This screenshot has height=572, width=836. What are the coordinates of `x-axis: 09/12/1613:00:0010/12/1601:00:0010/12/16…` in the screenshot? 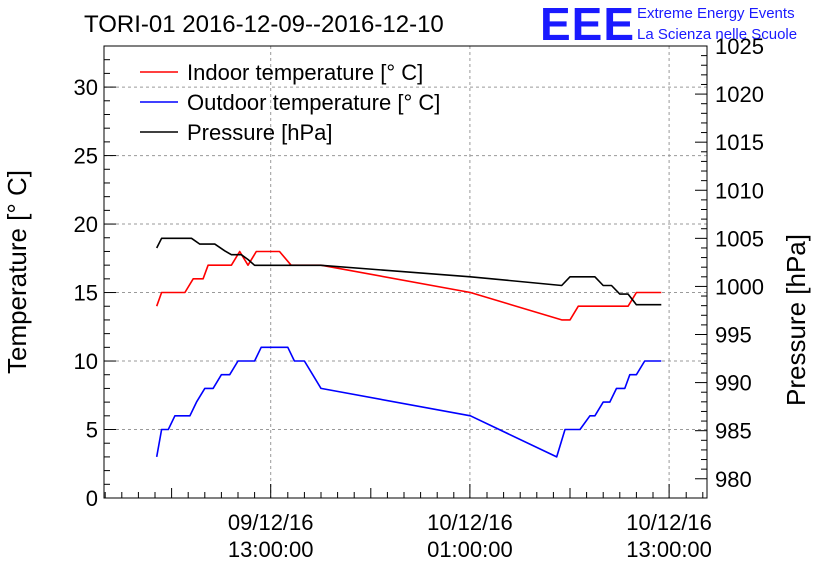 It's located at (408, 523).